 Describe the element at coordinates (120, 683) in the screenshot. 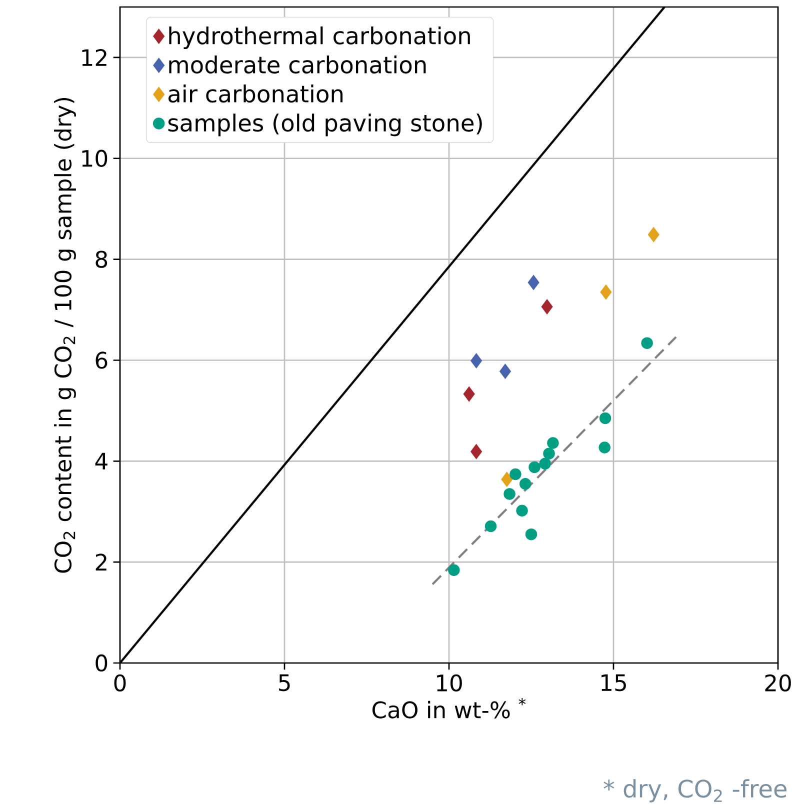

I see `x-tick-label: 0` at that location.